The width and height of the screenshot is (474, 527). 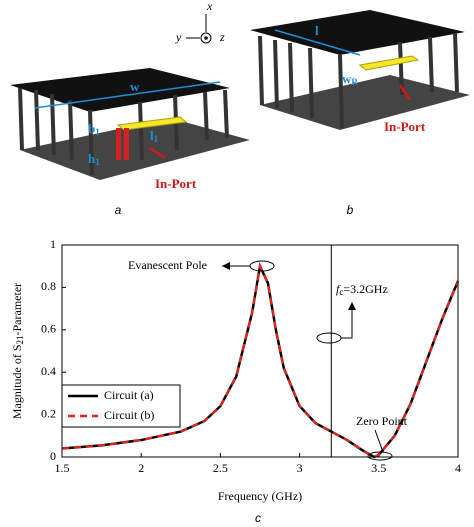 What do you see at coordinates (260, 496) in the screenshot?
I see `x-axis-label: Frequency (GHz)` at bounding box center [260, 496].